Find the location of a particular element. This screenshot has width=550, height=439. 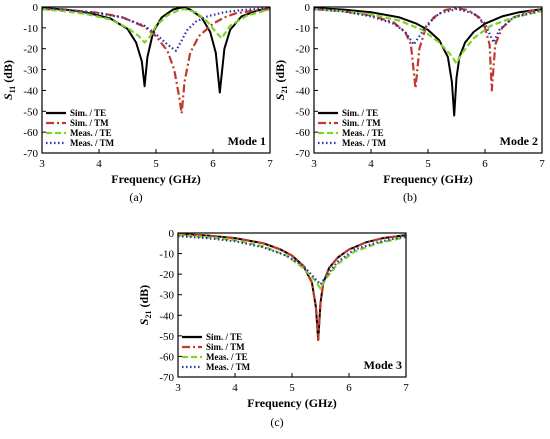

panel-label: (c) is located at coordinates (276, 422).